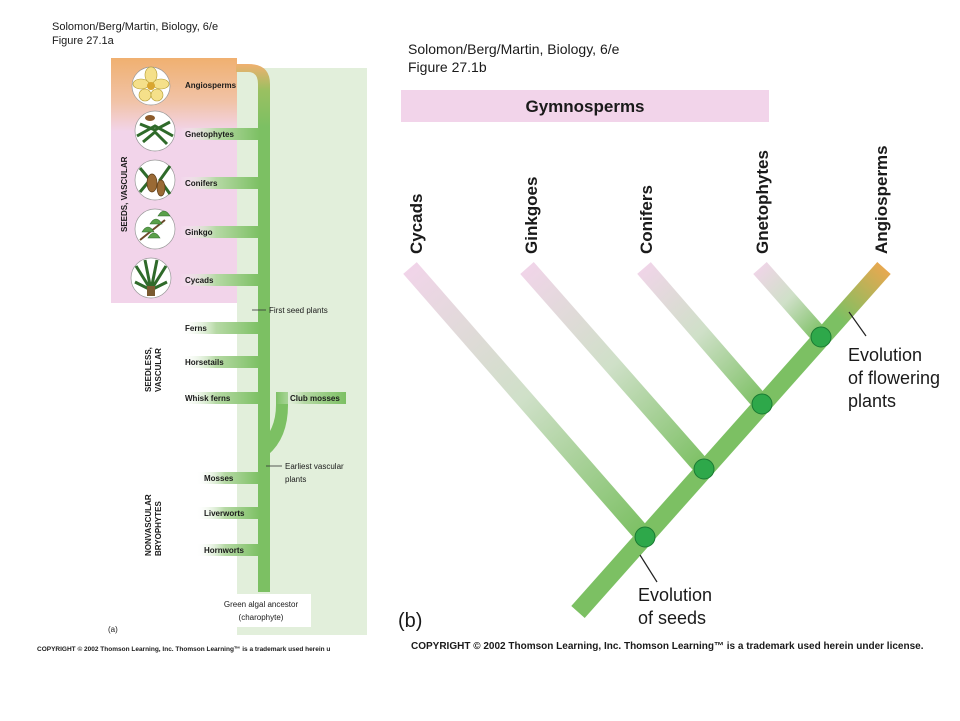  What do you see at coordinates (261, 617) in the screenshot?
I see `ancestor-label-2: (charophyte)` at bounding box center [261, 617].